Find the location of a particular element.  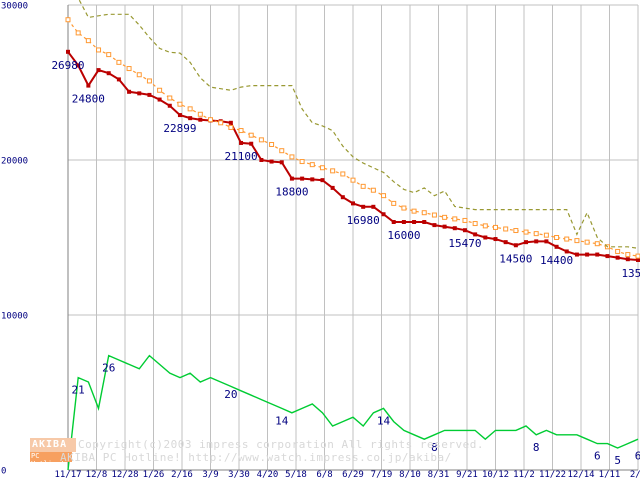

x-axis-tick-label: 5/18 is located at coordinates (296, 475).